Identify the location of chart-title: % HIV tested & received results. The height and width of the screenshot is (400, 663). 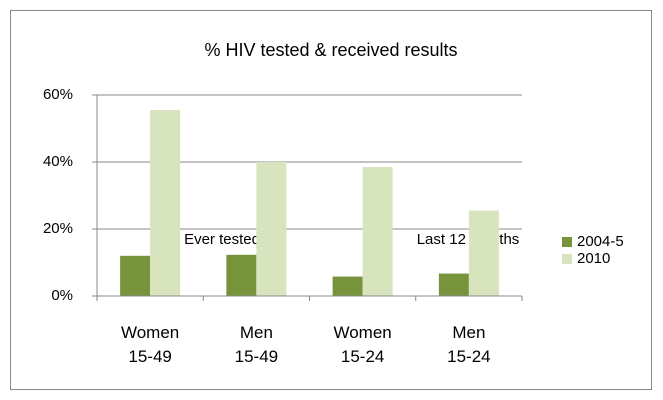
(330, 50).